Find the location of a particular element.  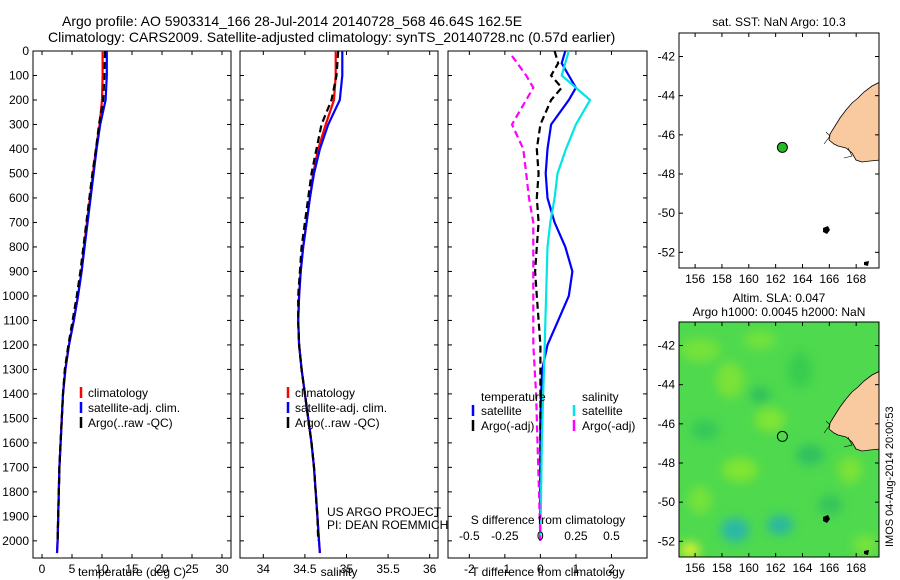

y-tick-label: 1300 is located at coordinates (15, 369).